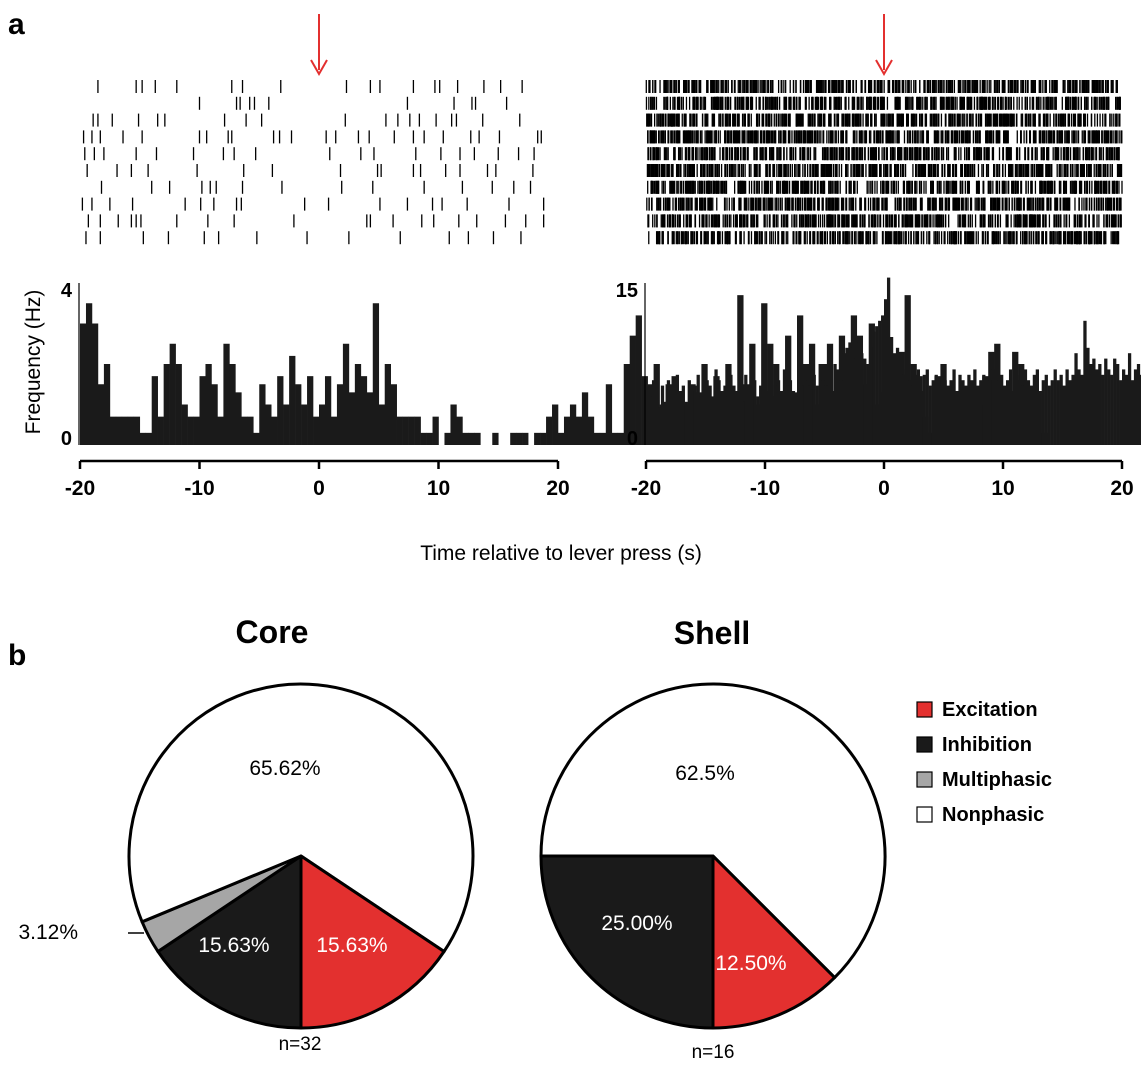 The width and height of the screenshot is (1141, 1068). Describe the element at coordinates (557, 488) in the screenshot. I see `x-tick-label: 20` at that location.